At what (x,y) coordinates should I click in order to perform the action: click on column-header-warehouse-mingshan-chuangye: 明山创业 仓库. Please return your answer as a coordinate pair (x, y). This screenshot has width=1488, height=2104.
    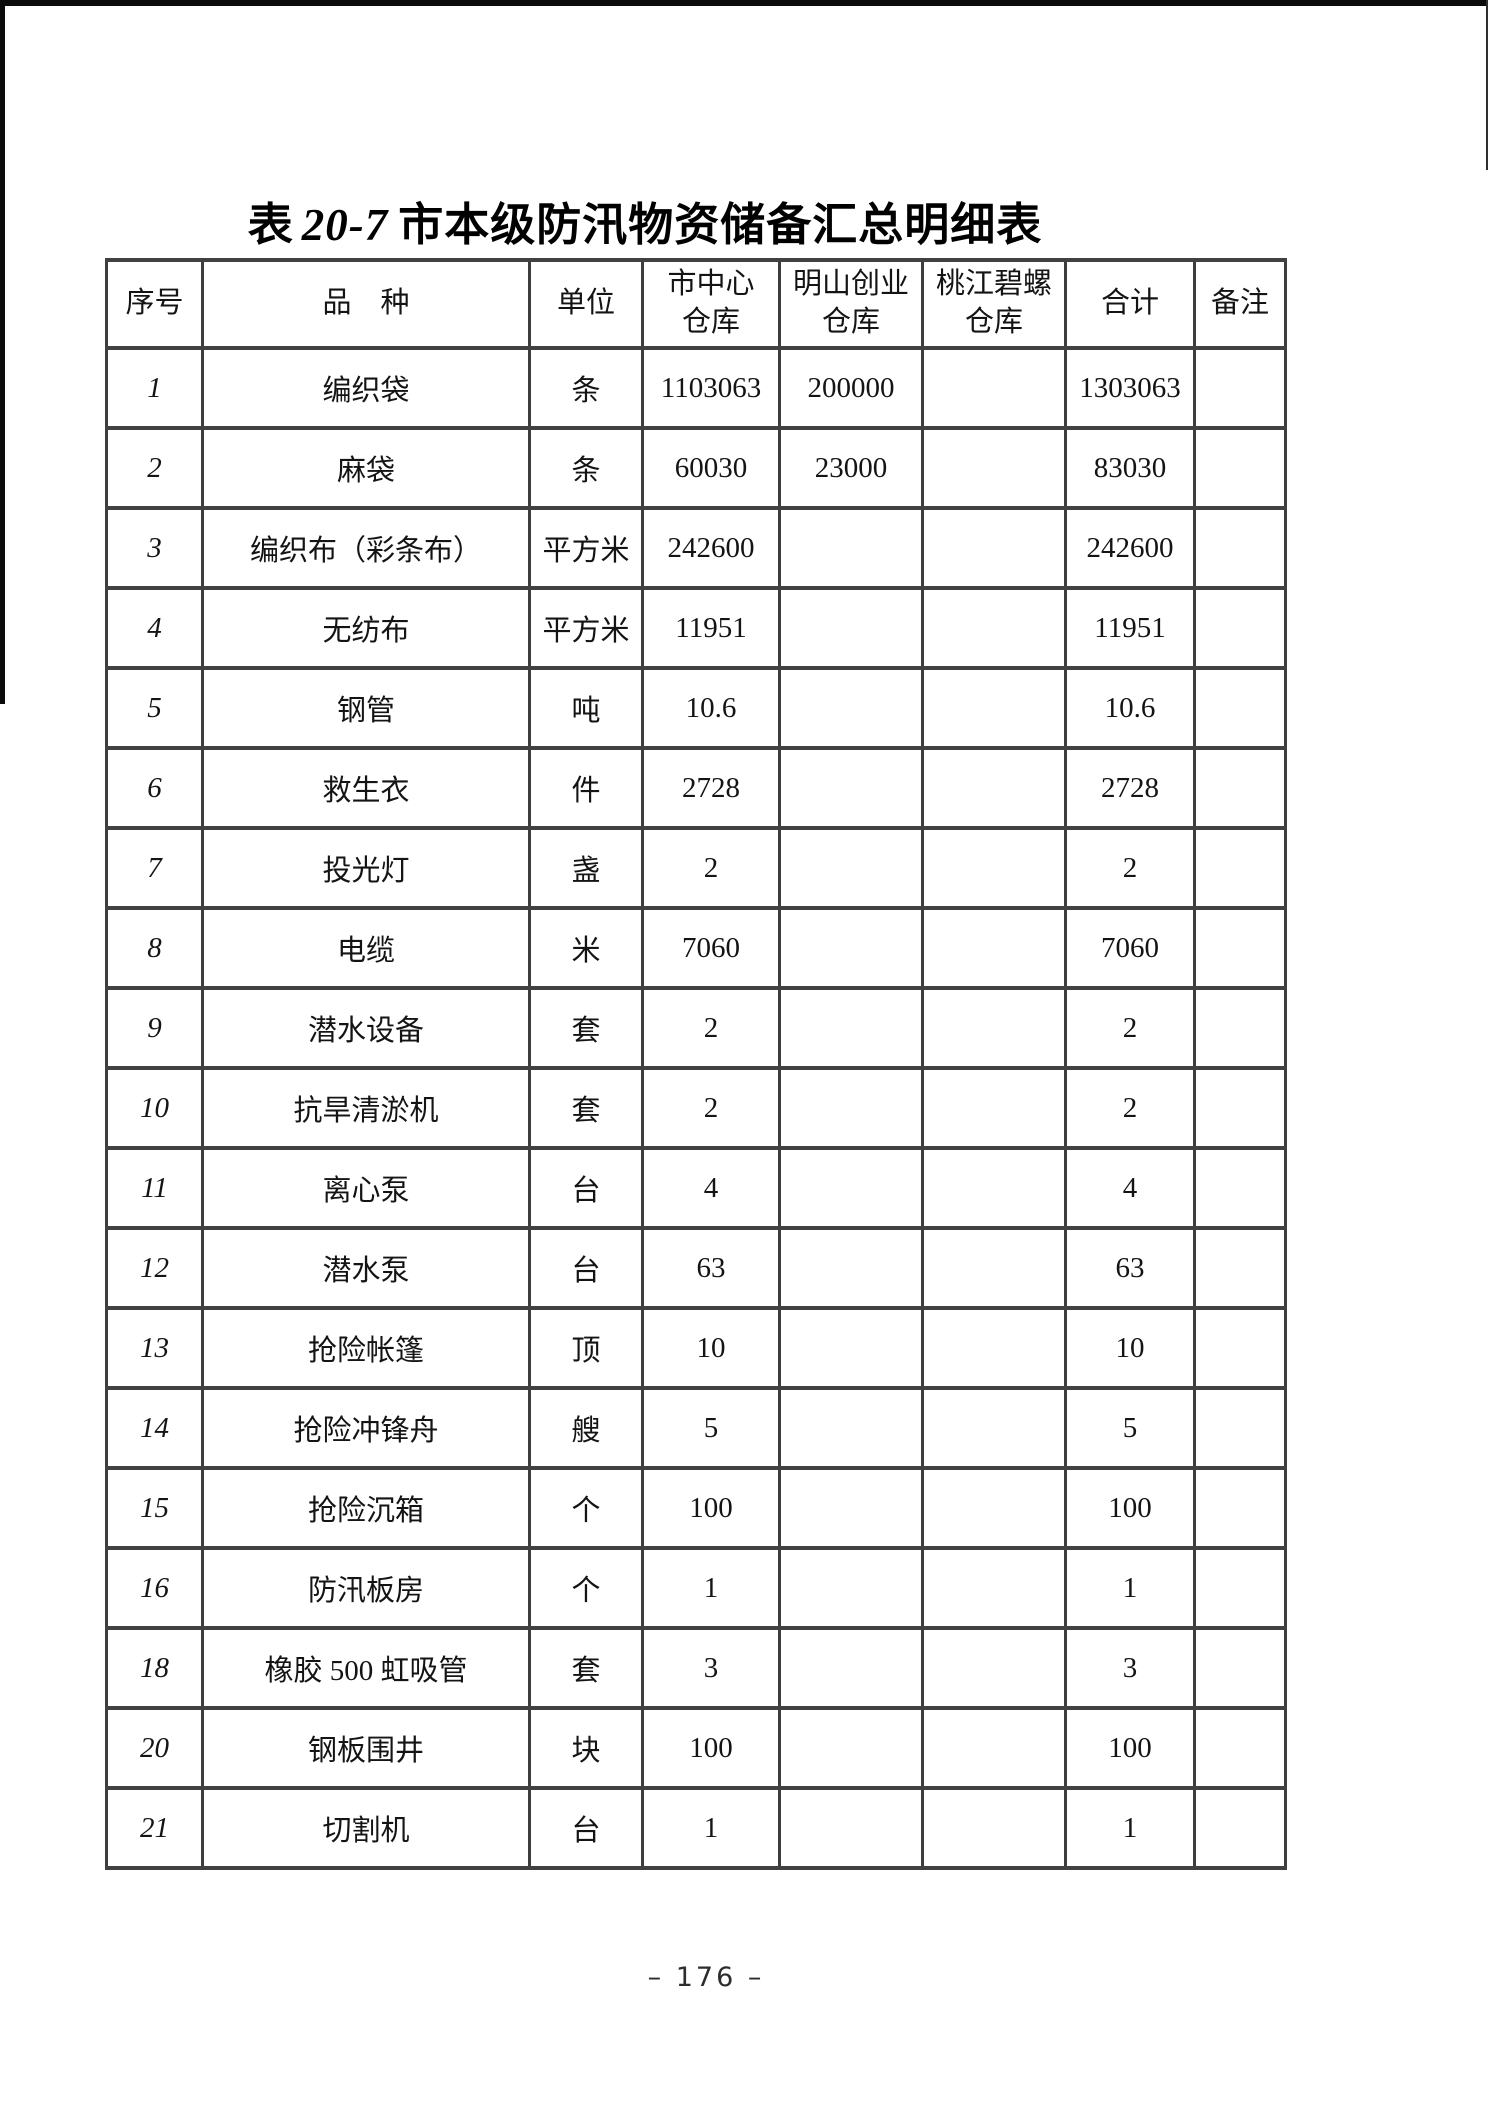
    Looking at the image, I should click on (851, 304).